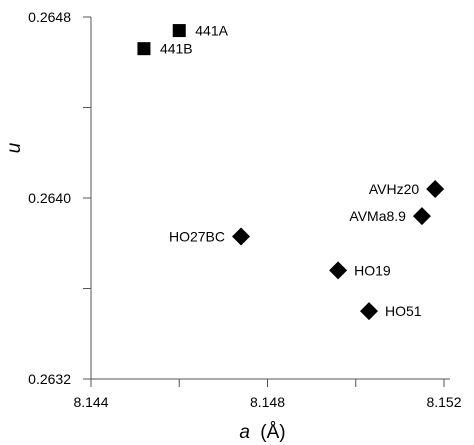  I want to click on point-label: 441B, so click(176, 49).